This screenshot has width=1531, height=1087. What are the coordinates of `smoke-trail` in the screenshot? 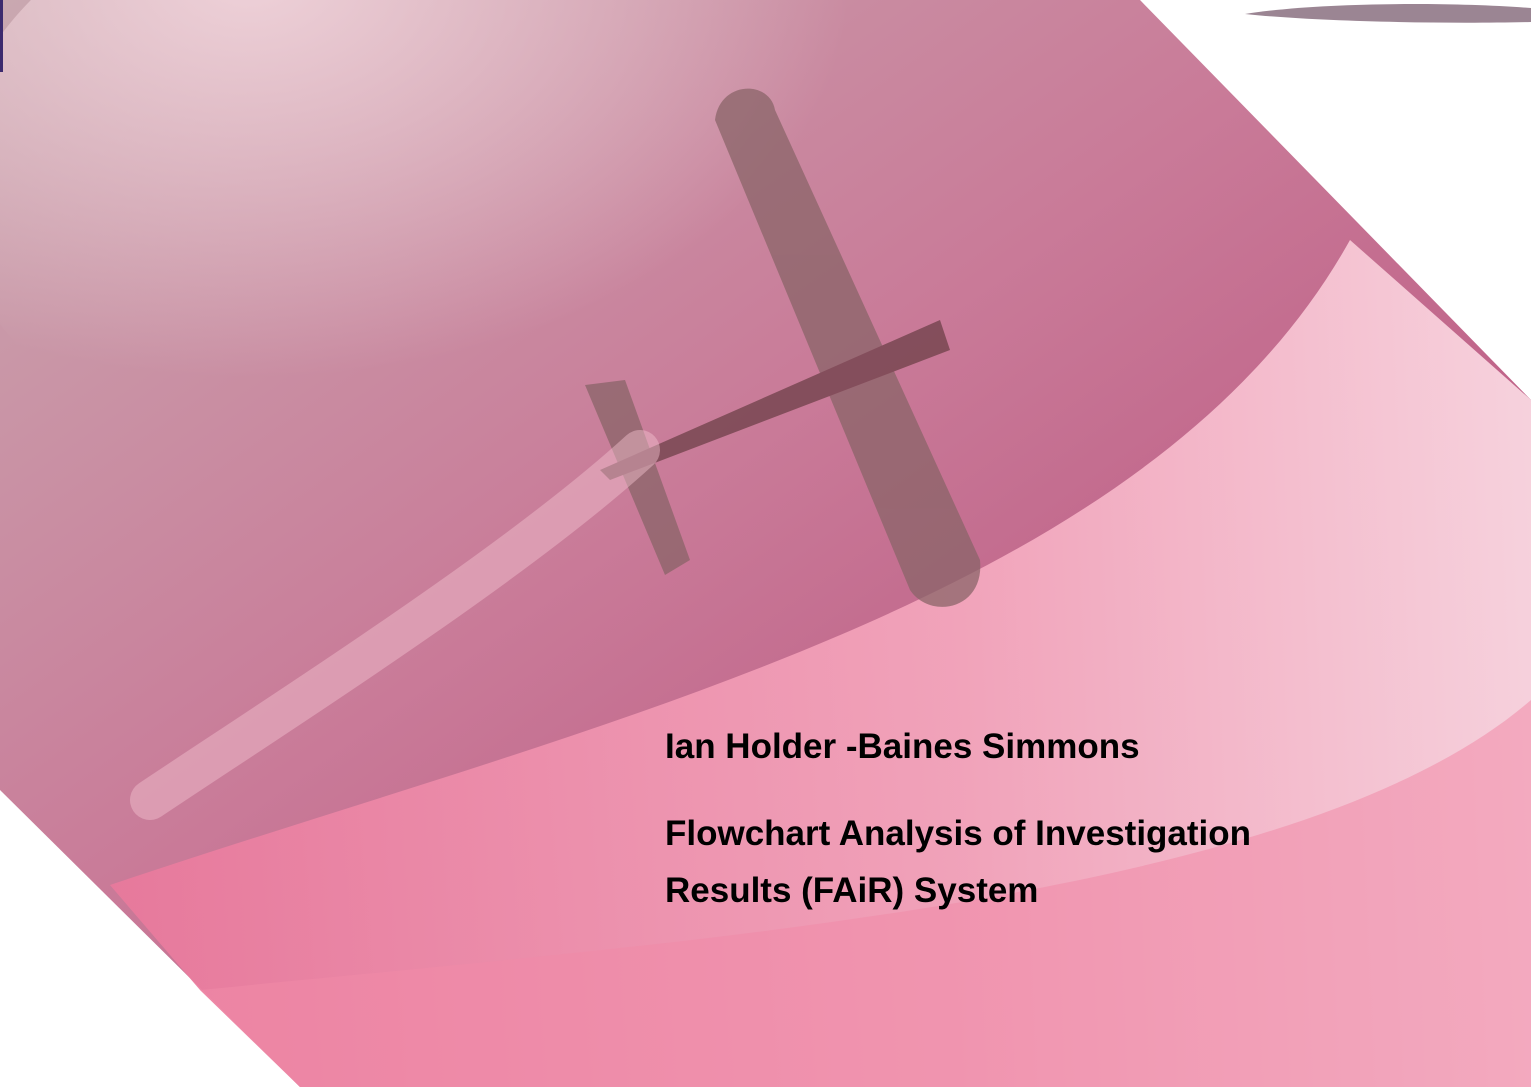 It's located at (395, 625).